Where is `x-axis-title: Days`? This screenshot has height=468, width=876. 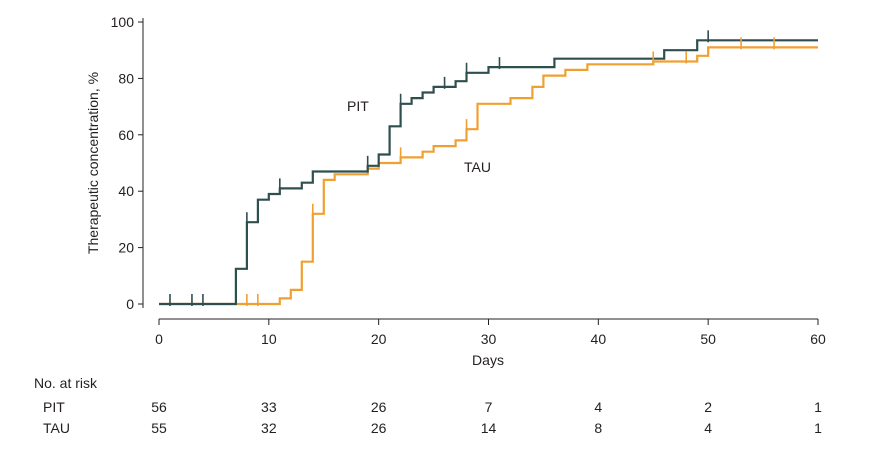
x-axis-title: Days is located at coordinates (488, 360).